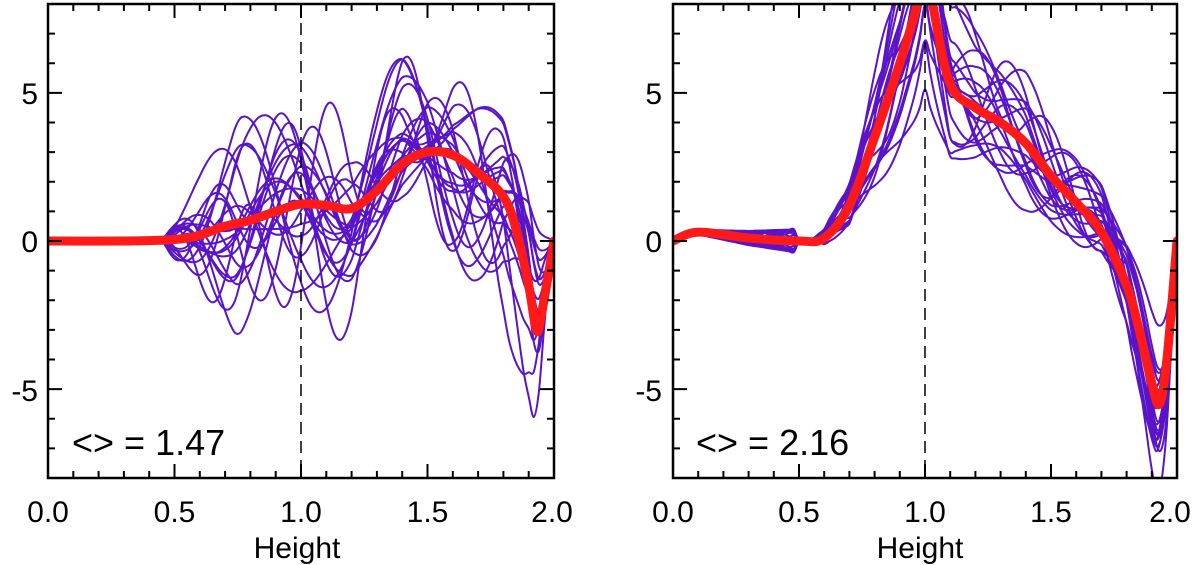  Describe the element at coordinates (772, 442) in the screenshot. I see `right-mean-annotation: <> = 2.16` at that location.